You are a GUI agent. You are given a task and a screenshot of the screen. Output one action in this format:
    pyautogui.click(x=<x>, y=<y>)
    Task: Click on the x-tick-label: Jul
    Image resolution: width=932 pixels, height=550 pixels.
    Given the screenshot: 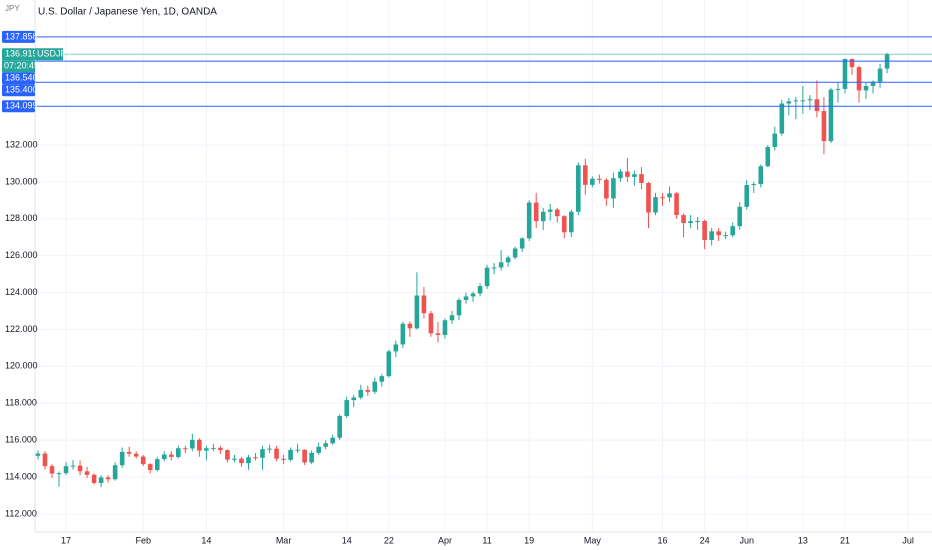 What is the action you would take?
    pyautogui.click(x=908, y=540)
    